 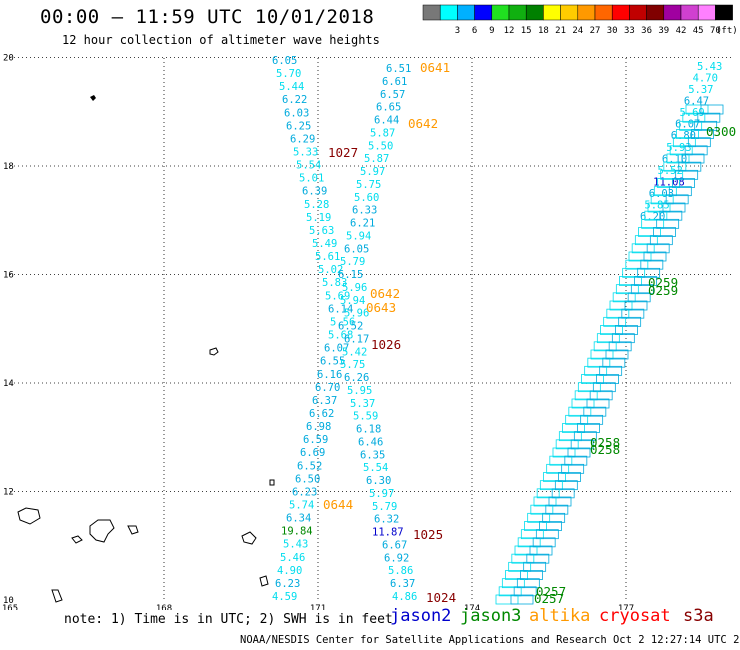 What do you see at coordinates (343, 152) in the screenshot?
I see `pass-time-label: 1027` at bounding box center [343, 152].